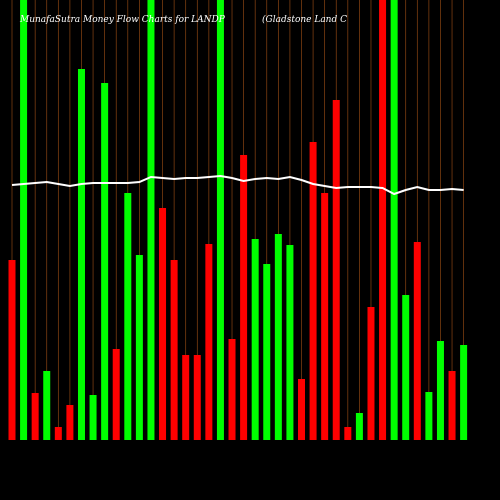 This screenshot has height=500, width=500. What do you see at coordinates (122, 20) in the screenshot?
I see `chart-title: MunafaSutra Money Flow Charts for LANDP` at bounding box center [122, 20].